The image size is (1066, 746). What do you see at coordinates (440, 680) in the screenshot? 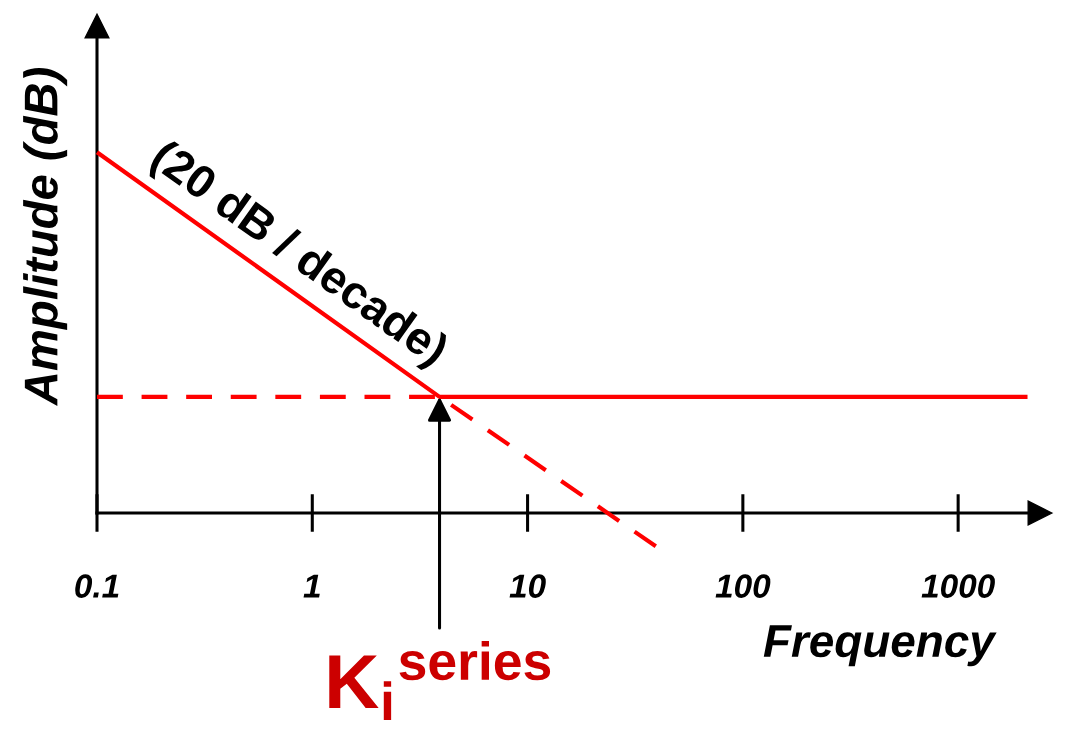
I see `annotation: K$_{i}$$^{series}$` at bounding box center [440, 680].